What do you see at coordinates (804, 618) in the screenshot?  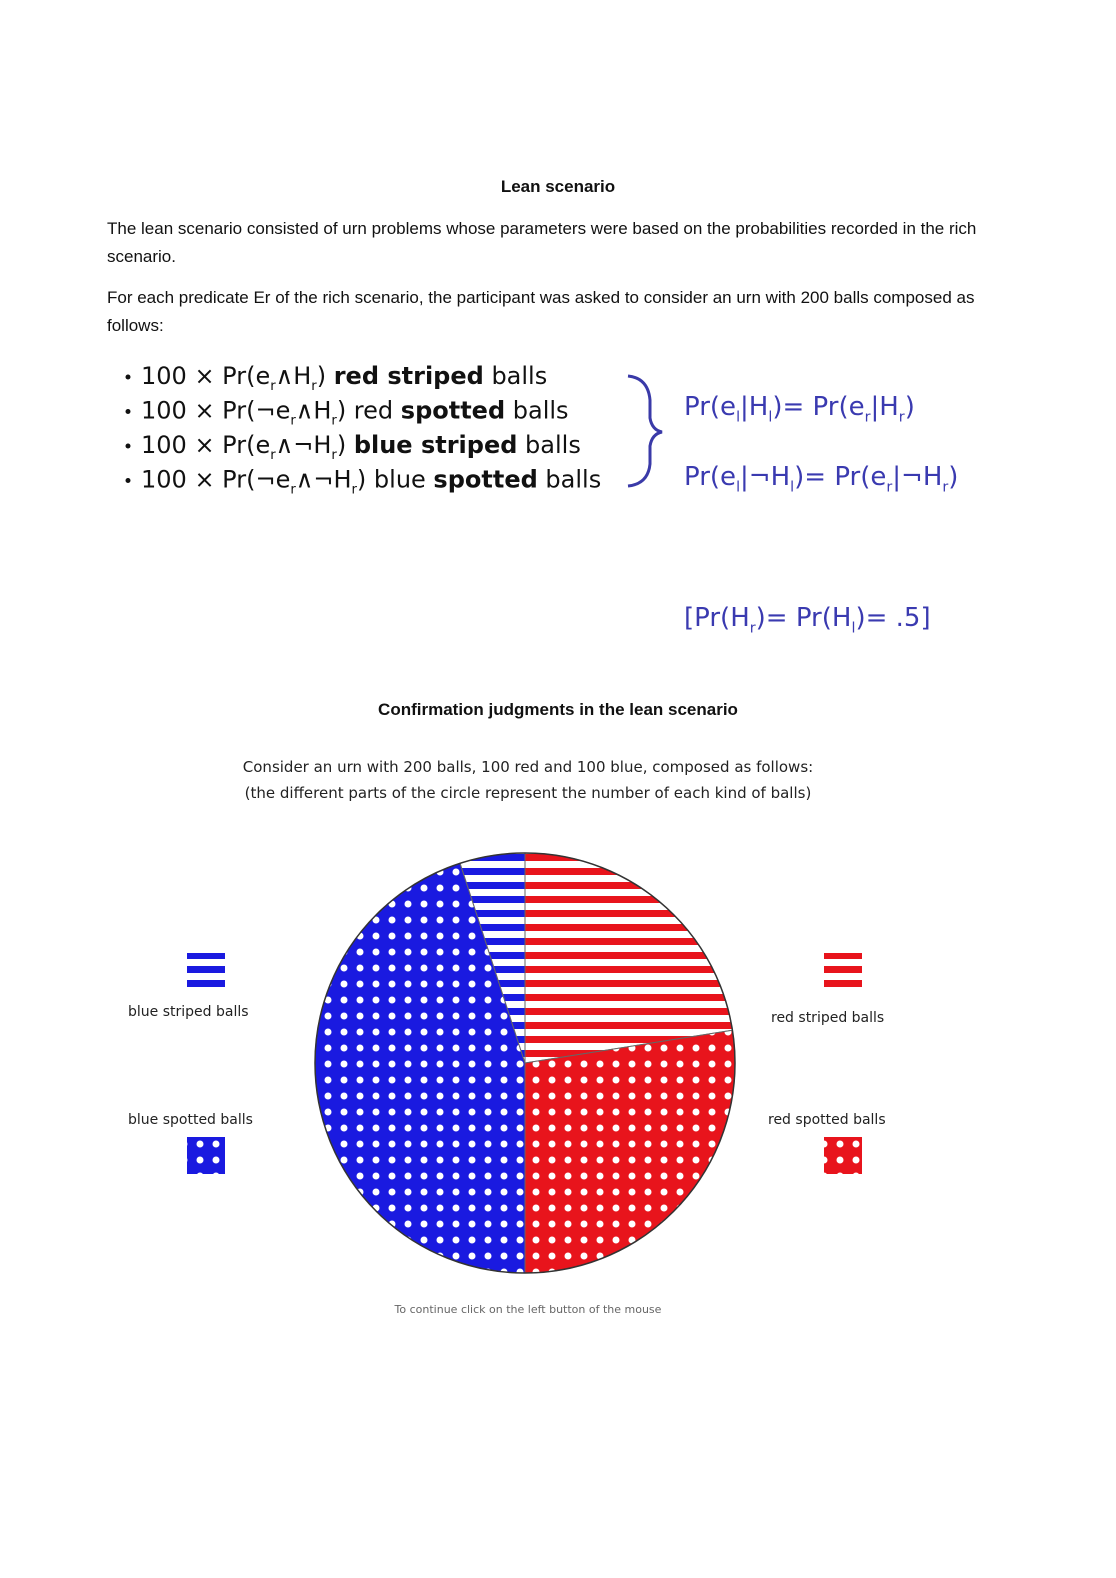 I see `text-run: )= Pr(H` at bounding box center [804, 618].